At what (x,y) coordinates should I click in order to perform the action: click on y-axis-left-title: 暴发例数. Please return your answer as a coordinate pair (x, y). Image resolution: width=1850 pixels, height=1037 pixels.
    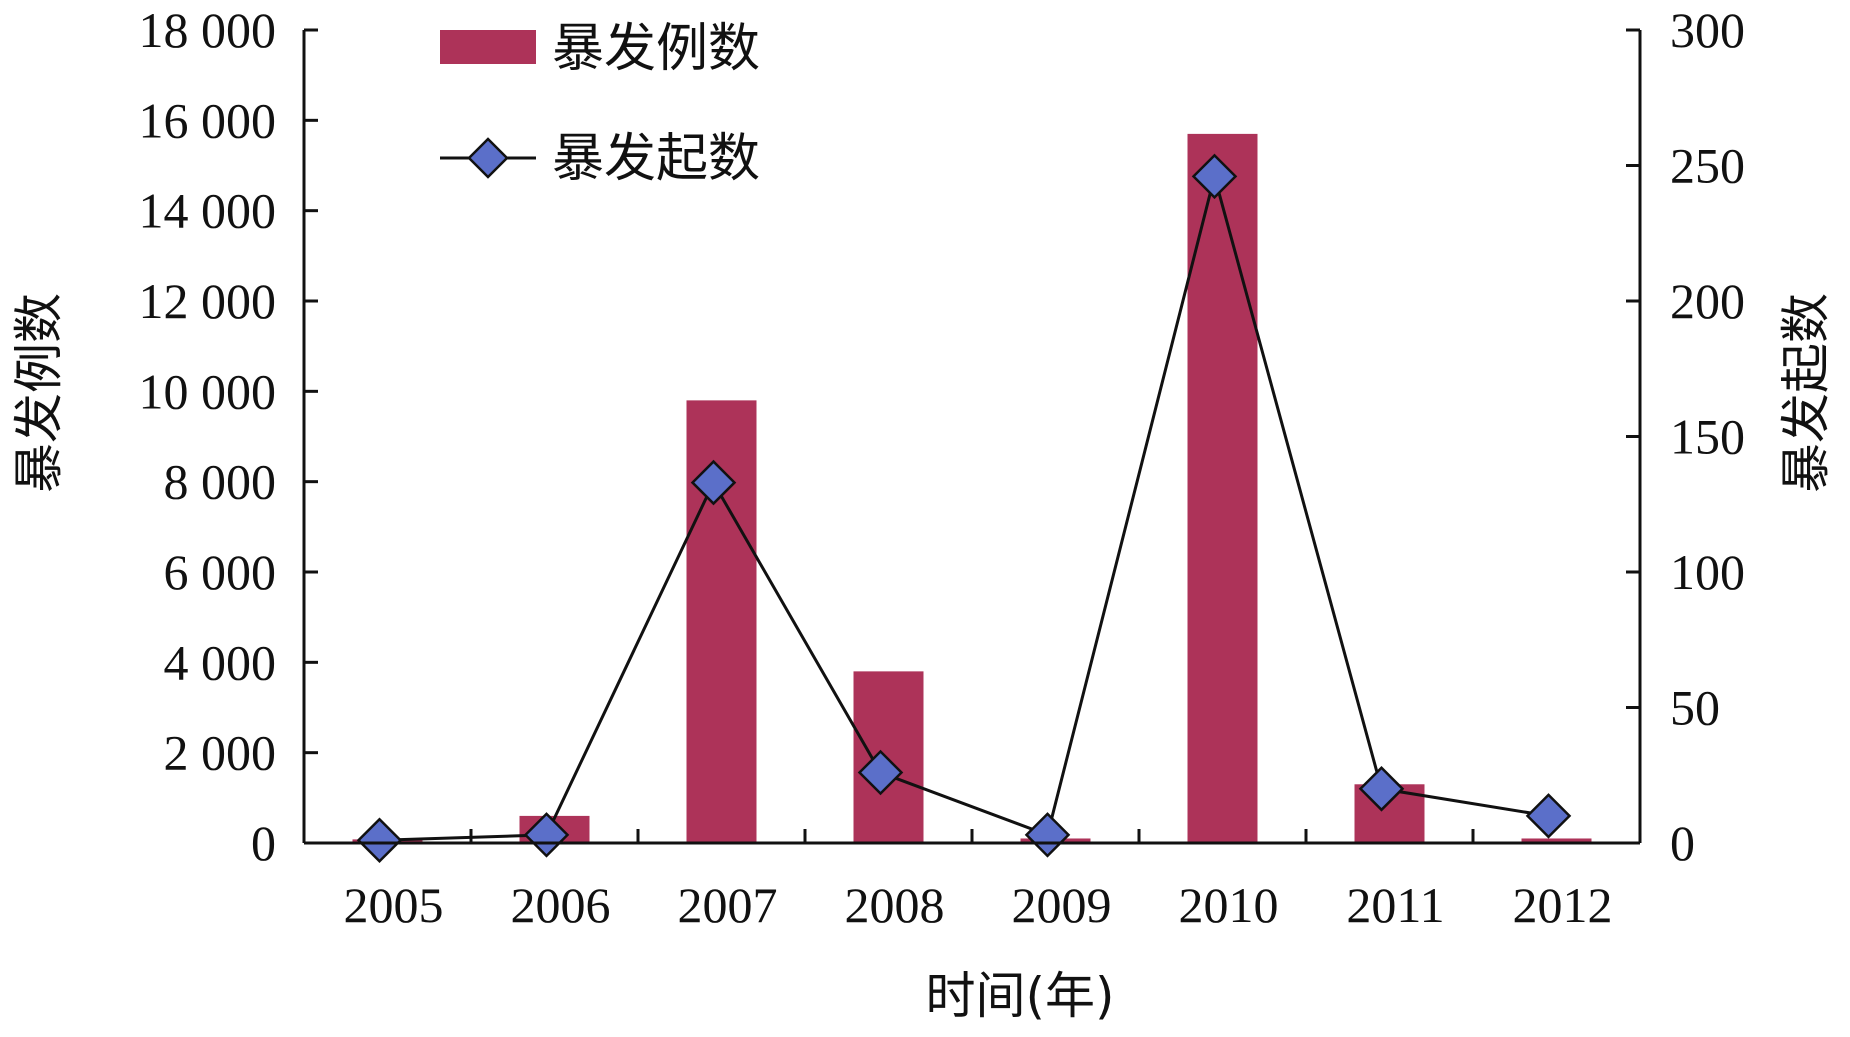
    Looking at the image, I should click on (39, 393).